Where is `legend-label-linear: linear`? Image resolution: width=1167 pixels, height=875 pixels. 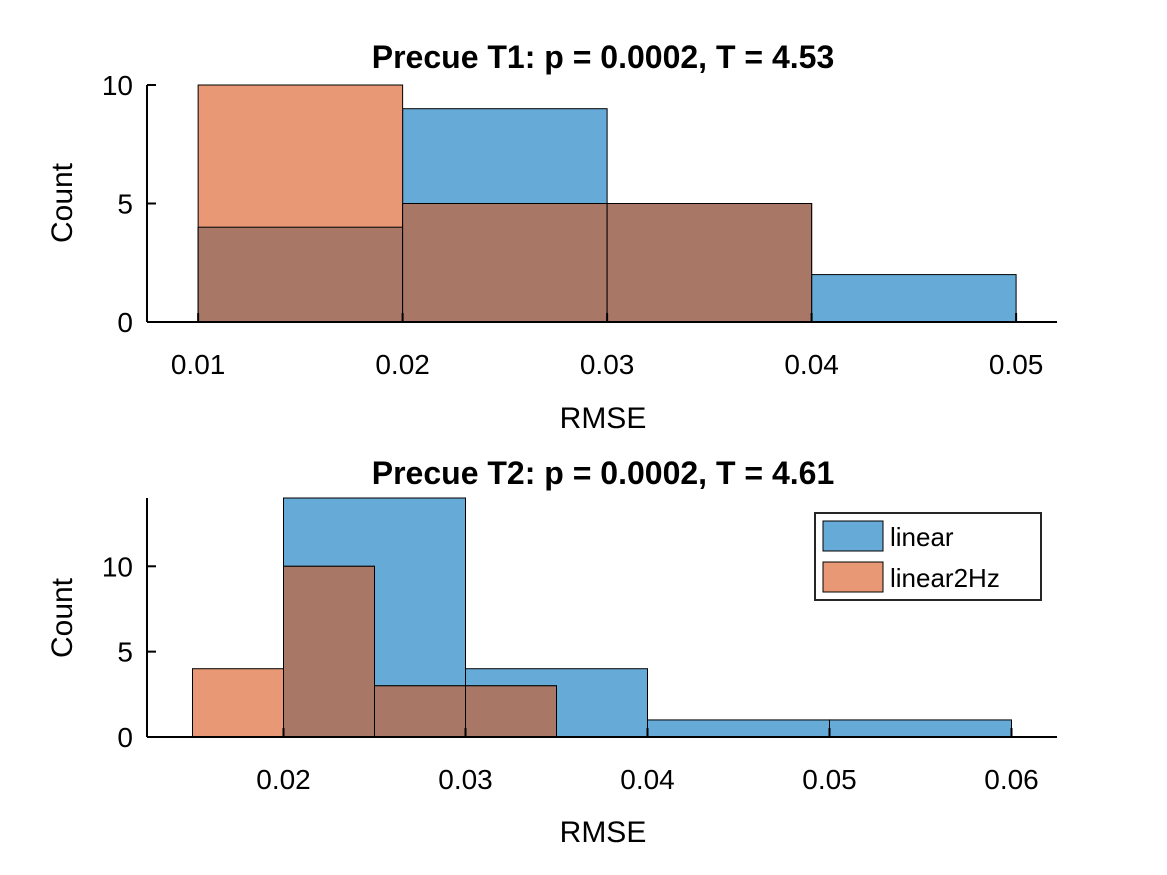 legend-label-linear: linear is located at coordinates (922, 537).